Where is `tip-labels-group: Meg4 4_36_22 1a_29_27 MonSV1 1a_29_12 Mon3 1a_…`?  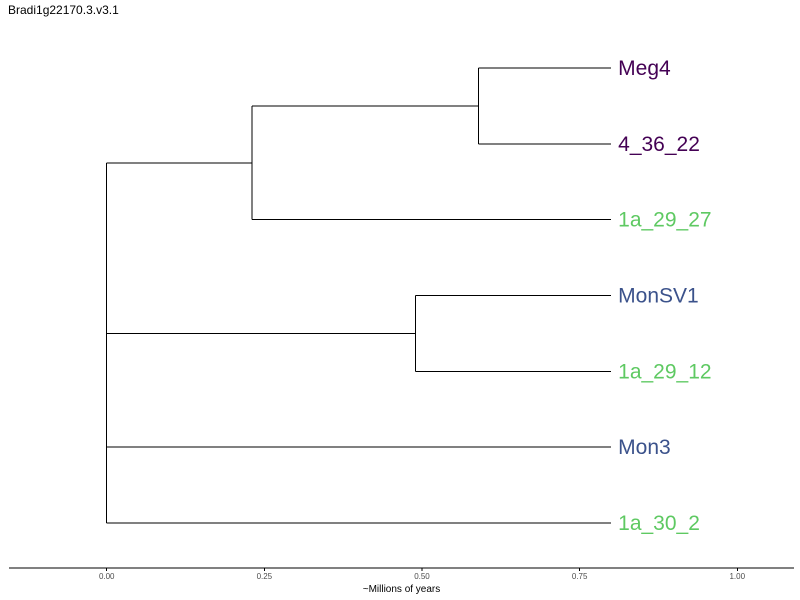 tip-labels-group: Meg4 4_36_22 1a_29_27 MonSV1 1a_29_12 Mon3 1a_… is located at coordinates (664, 296).